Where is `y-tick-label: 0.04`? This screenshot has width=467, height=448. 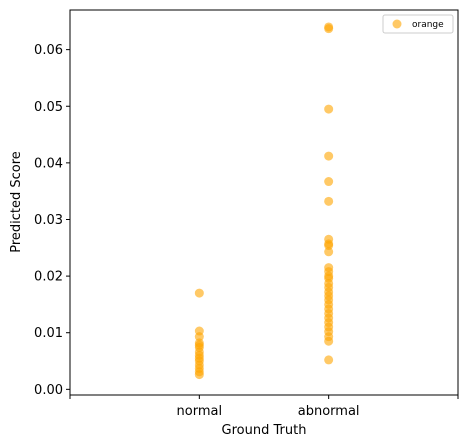
y-tick-label: 0.04 is located at coordinates (48, 163).